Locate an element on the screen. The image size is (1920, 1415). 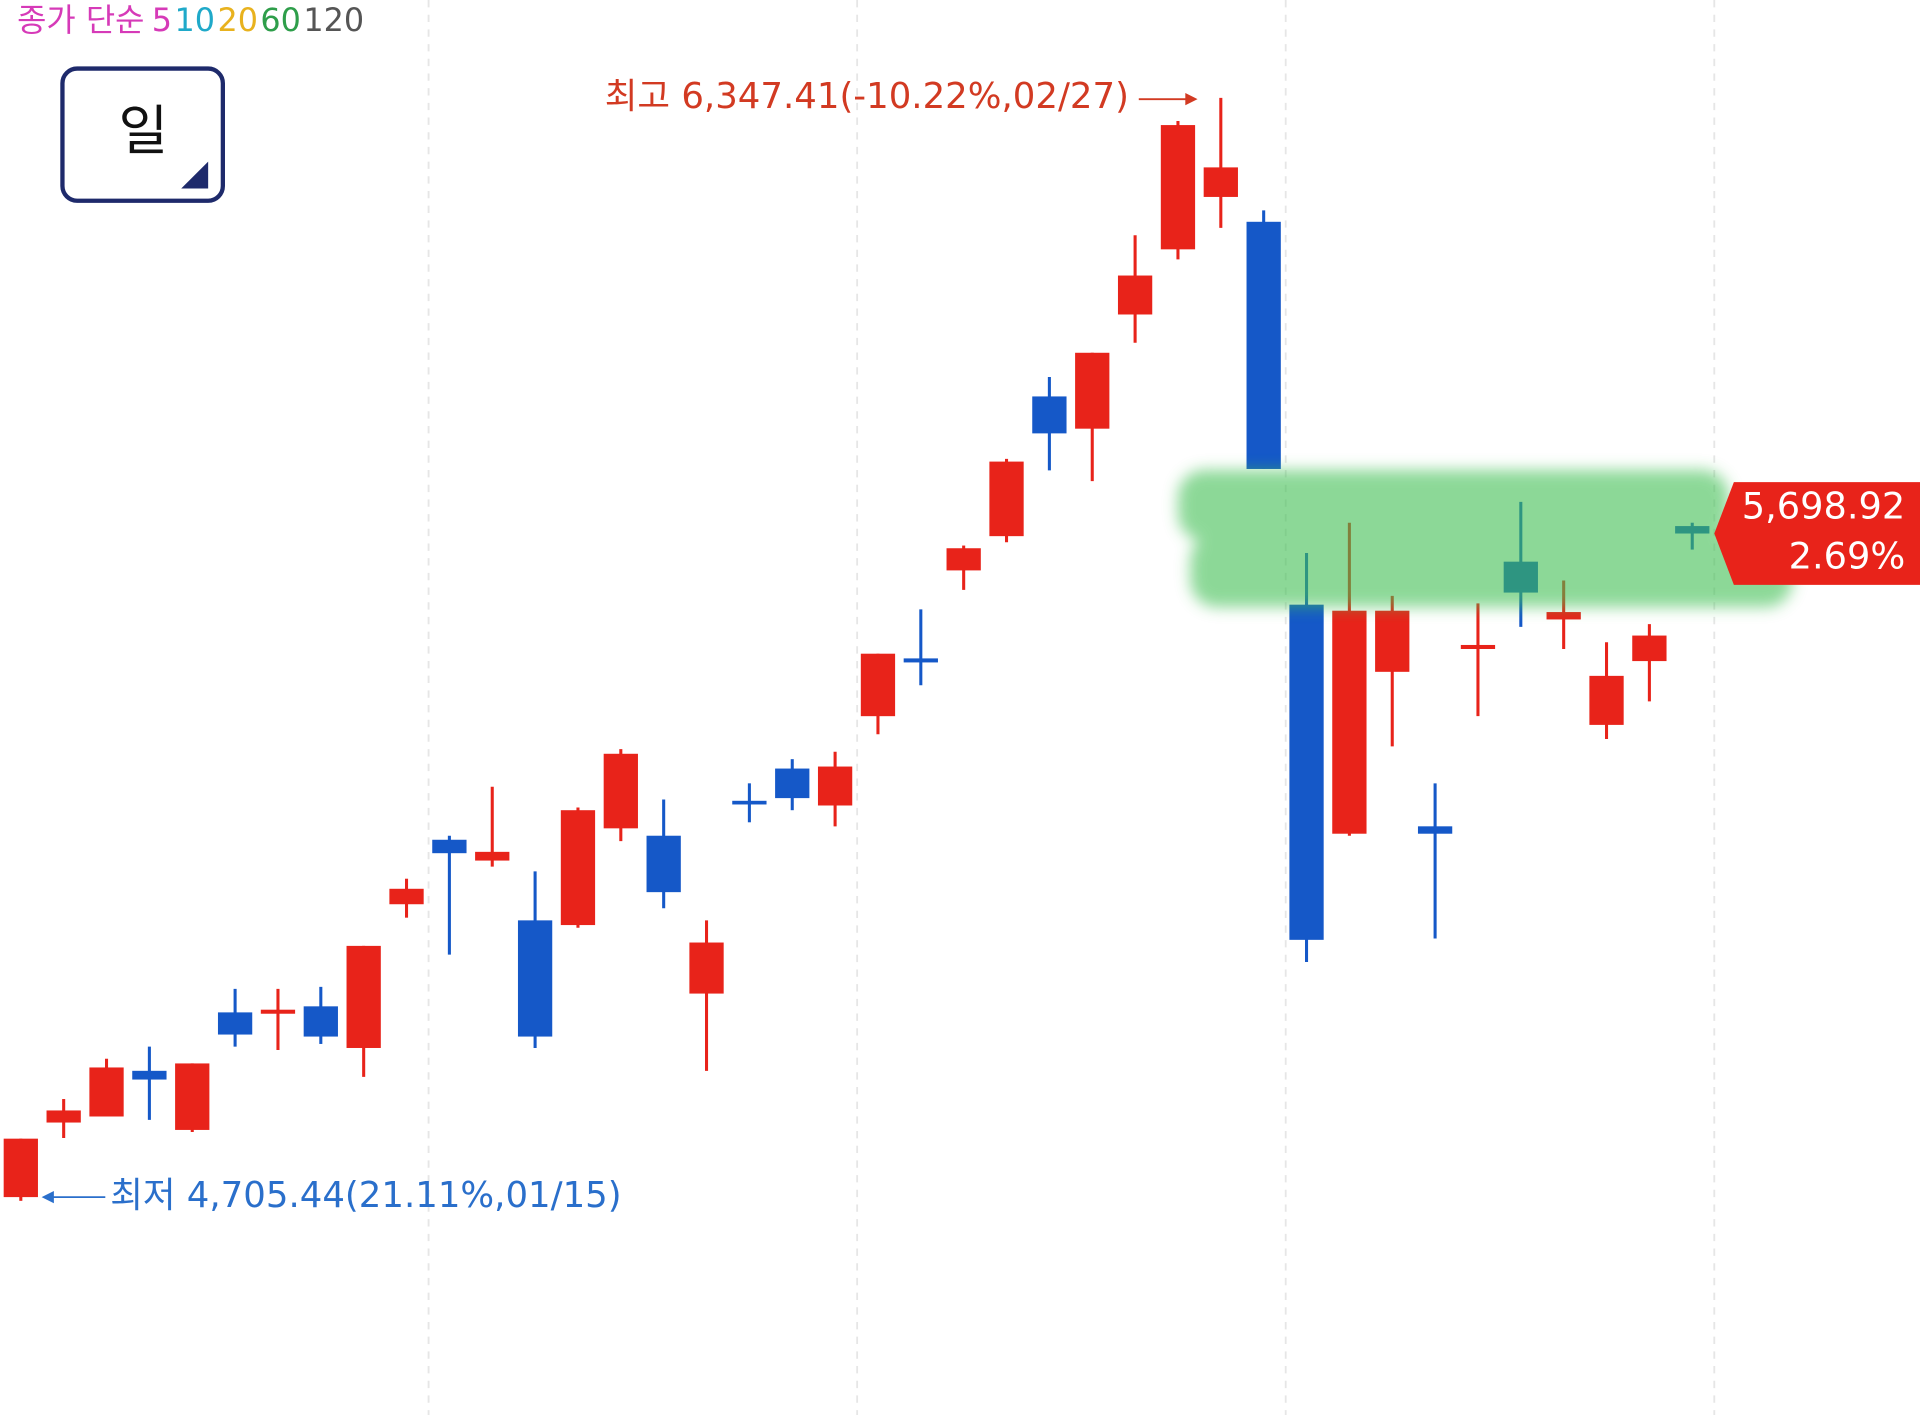
legend-text: 종가 단순 5102060120 is located at coordinates (190, 20).